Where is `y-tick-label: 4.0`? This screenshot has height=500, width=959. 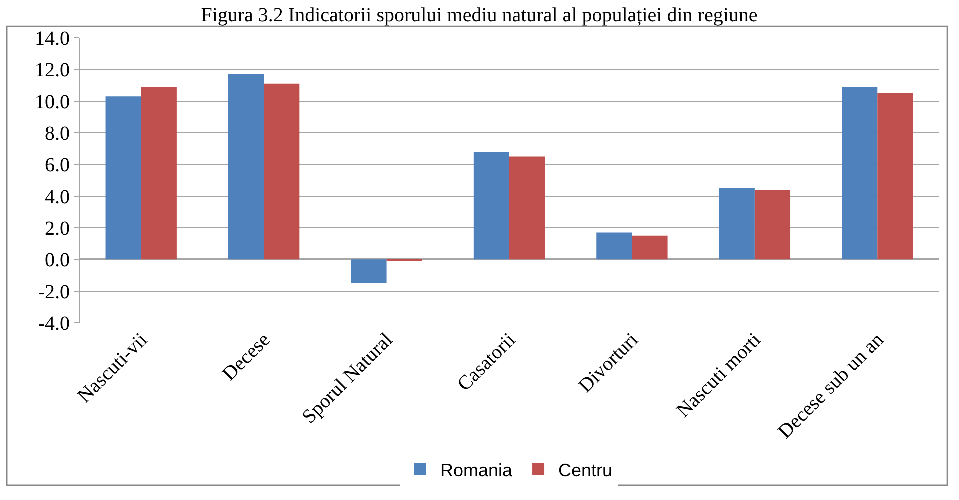
y-tick-label: 4.0 is located at coordinates (57, 197).